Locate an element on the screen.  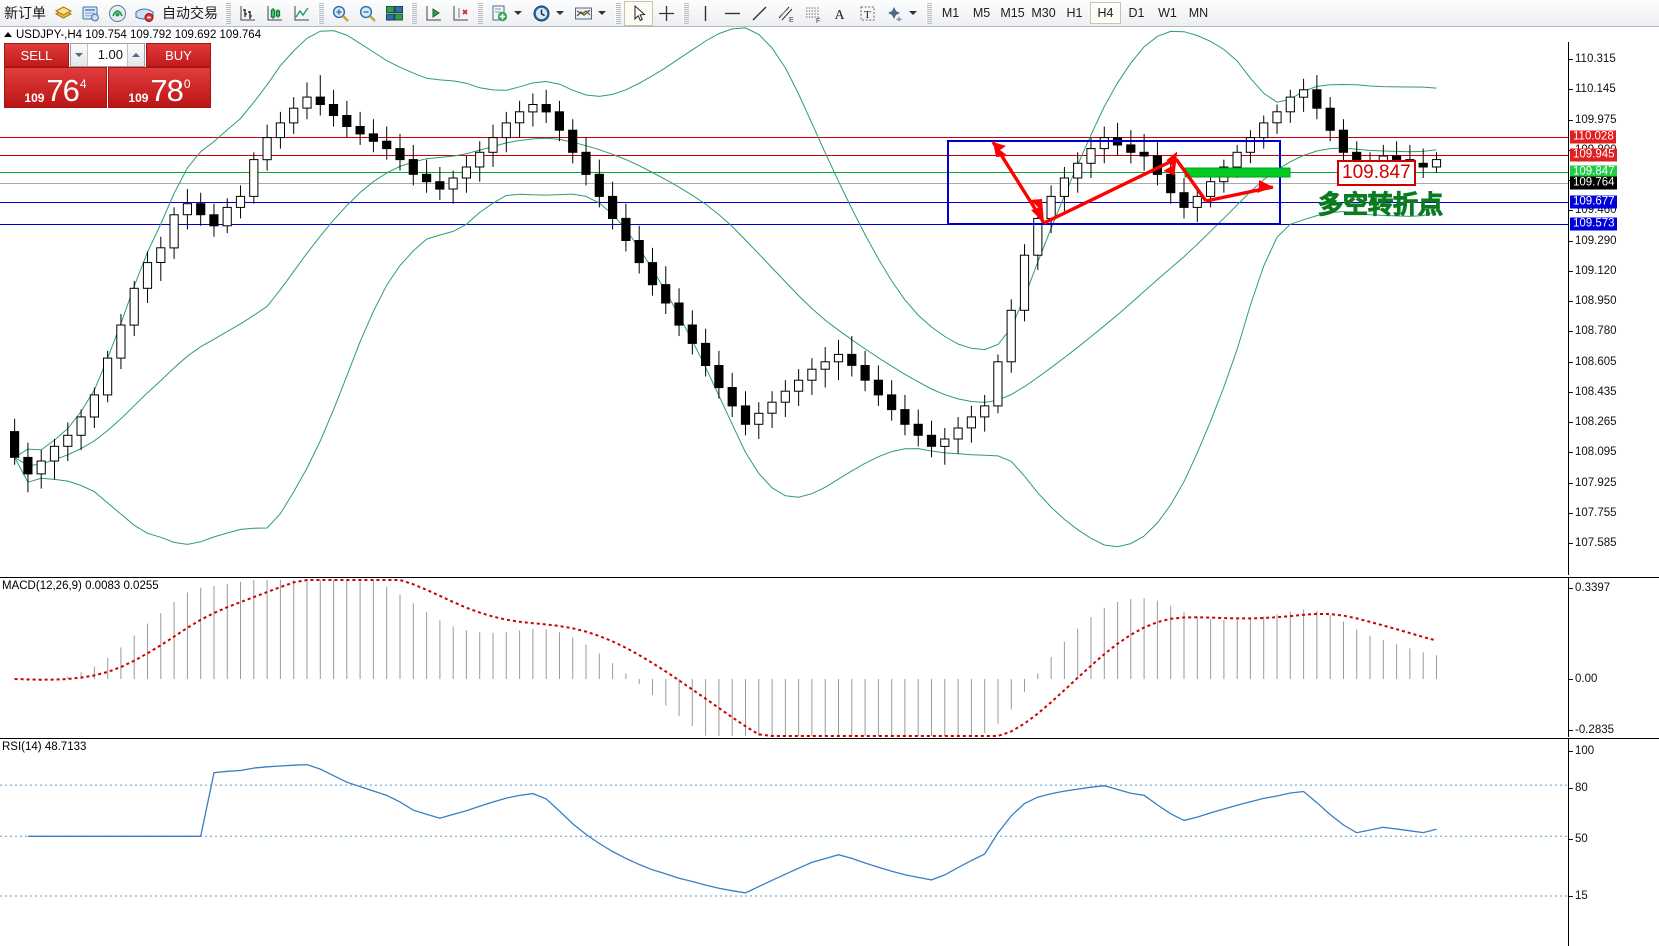
objects-button is located at coordinates (902, 13).